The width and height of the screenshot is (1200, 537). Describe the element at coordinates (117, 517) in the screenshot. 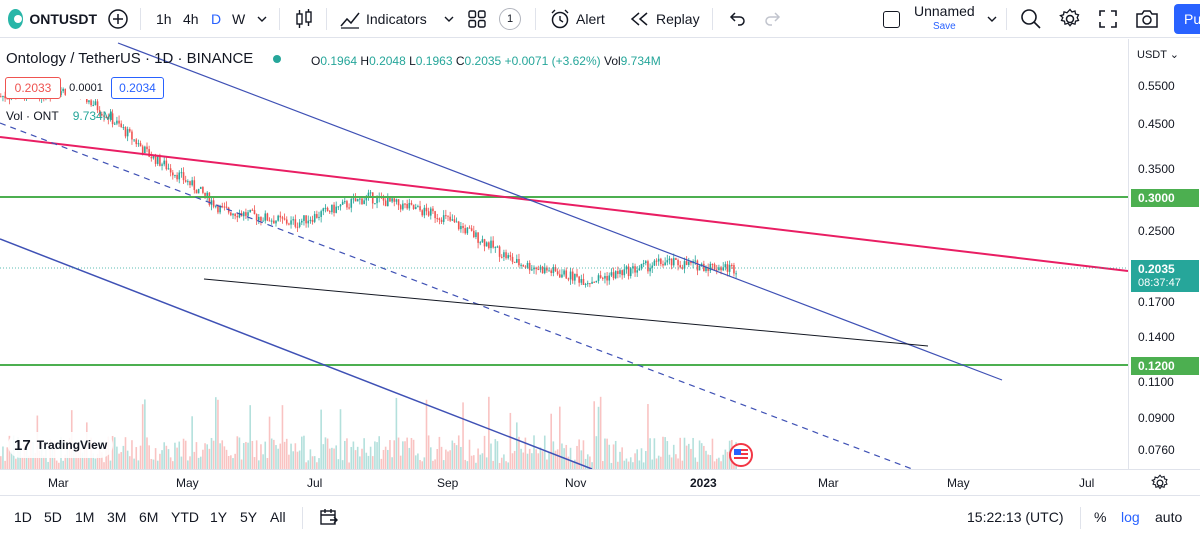

I see `range-3m: 3M` at that location.